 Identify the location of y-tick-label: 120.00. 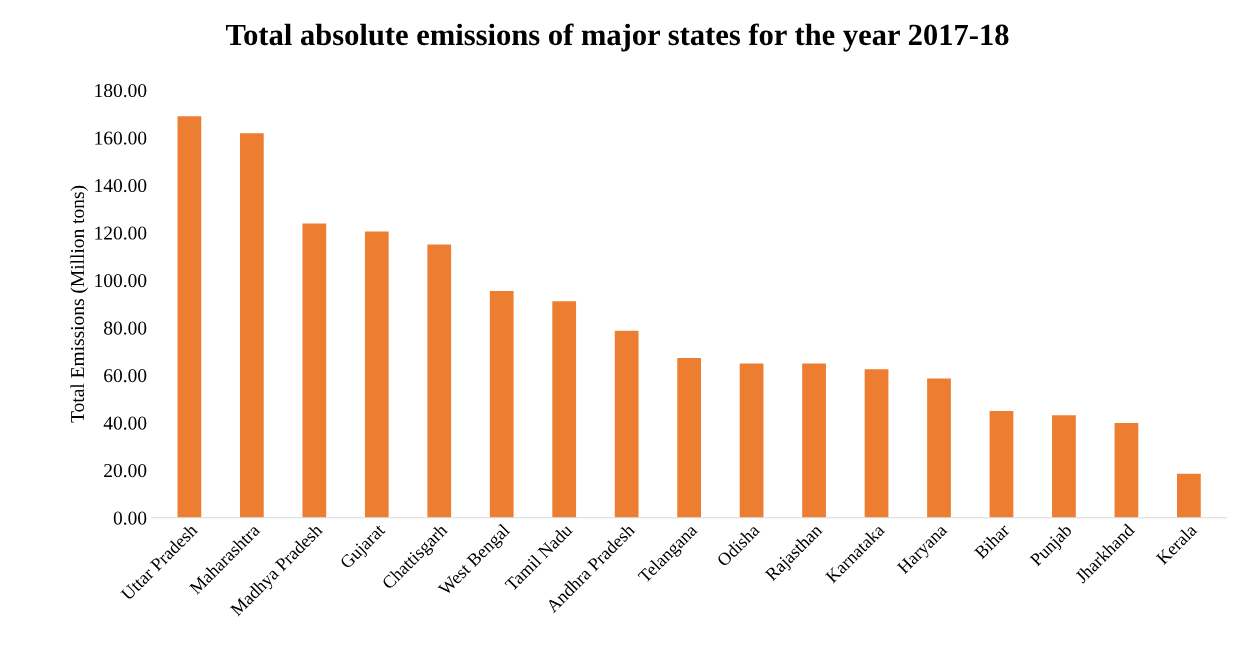
(121, 233).